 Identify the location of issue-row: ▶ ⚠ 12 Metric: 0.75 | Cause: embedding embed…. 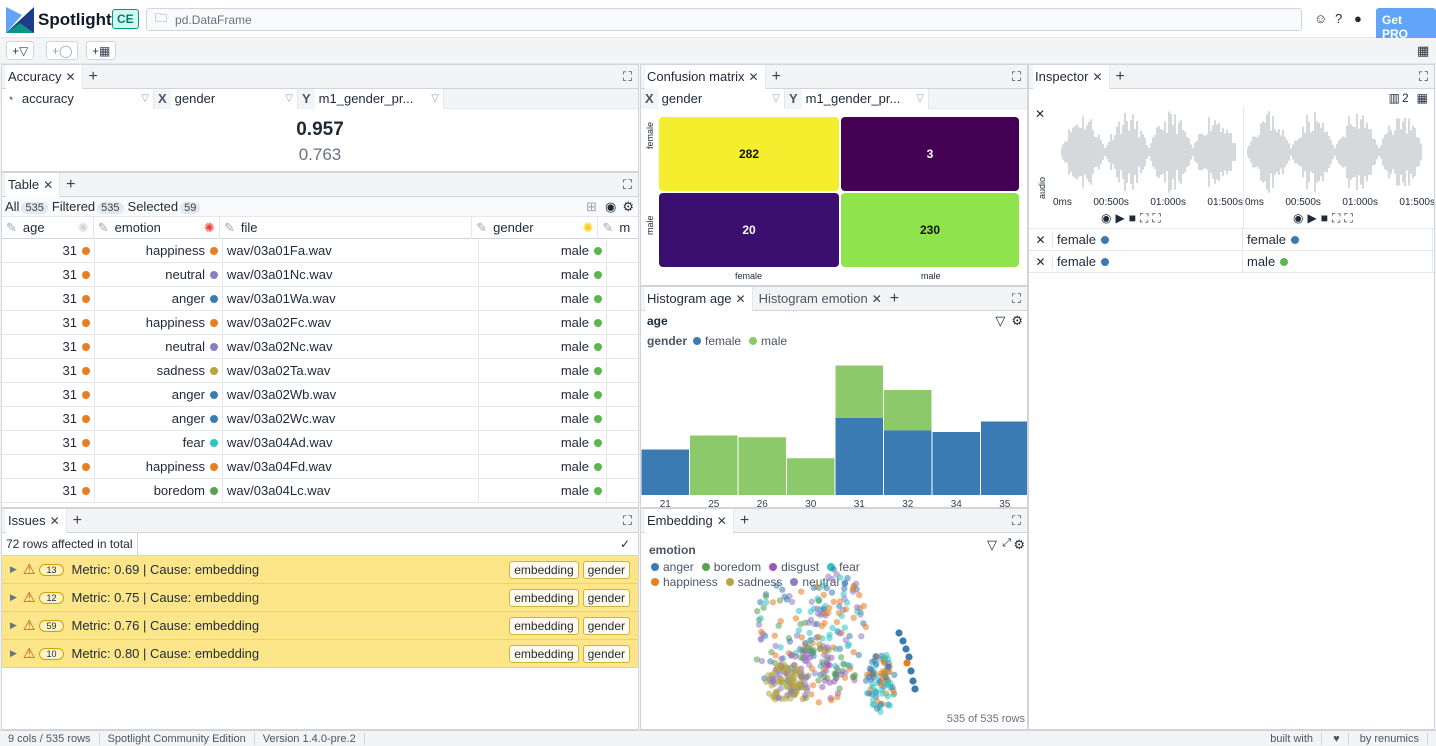
(320, 598).